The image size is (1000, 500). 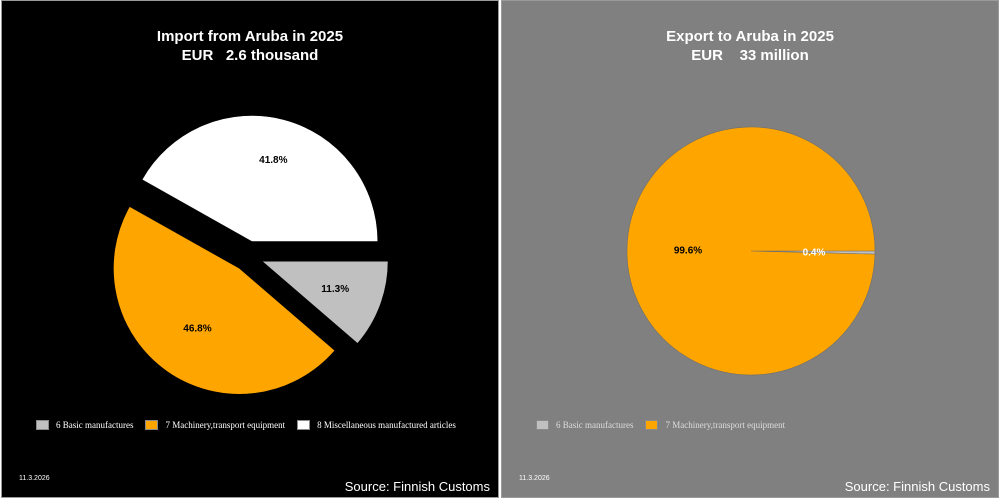 What do you see at coordinates (225, 425) in the screenshot?
I see `import-legend-label-machinery: 7 Machinery,transport equipment` at bounding box center [225, 425].